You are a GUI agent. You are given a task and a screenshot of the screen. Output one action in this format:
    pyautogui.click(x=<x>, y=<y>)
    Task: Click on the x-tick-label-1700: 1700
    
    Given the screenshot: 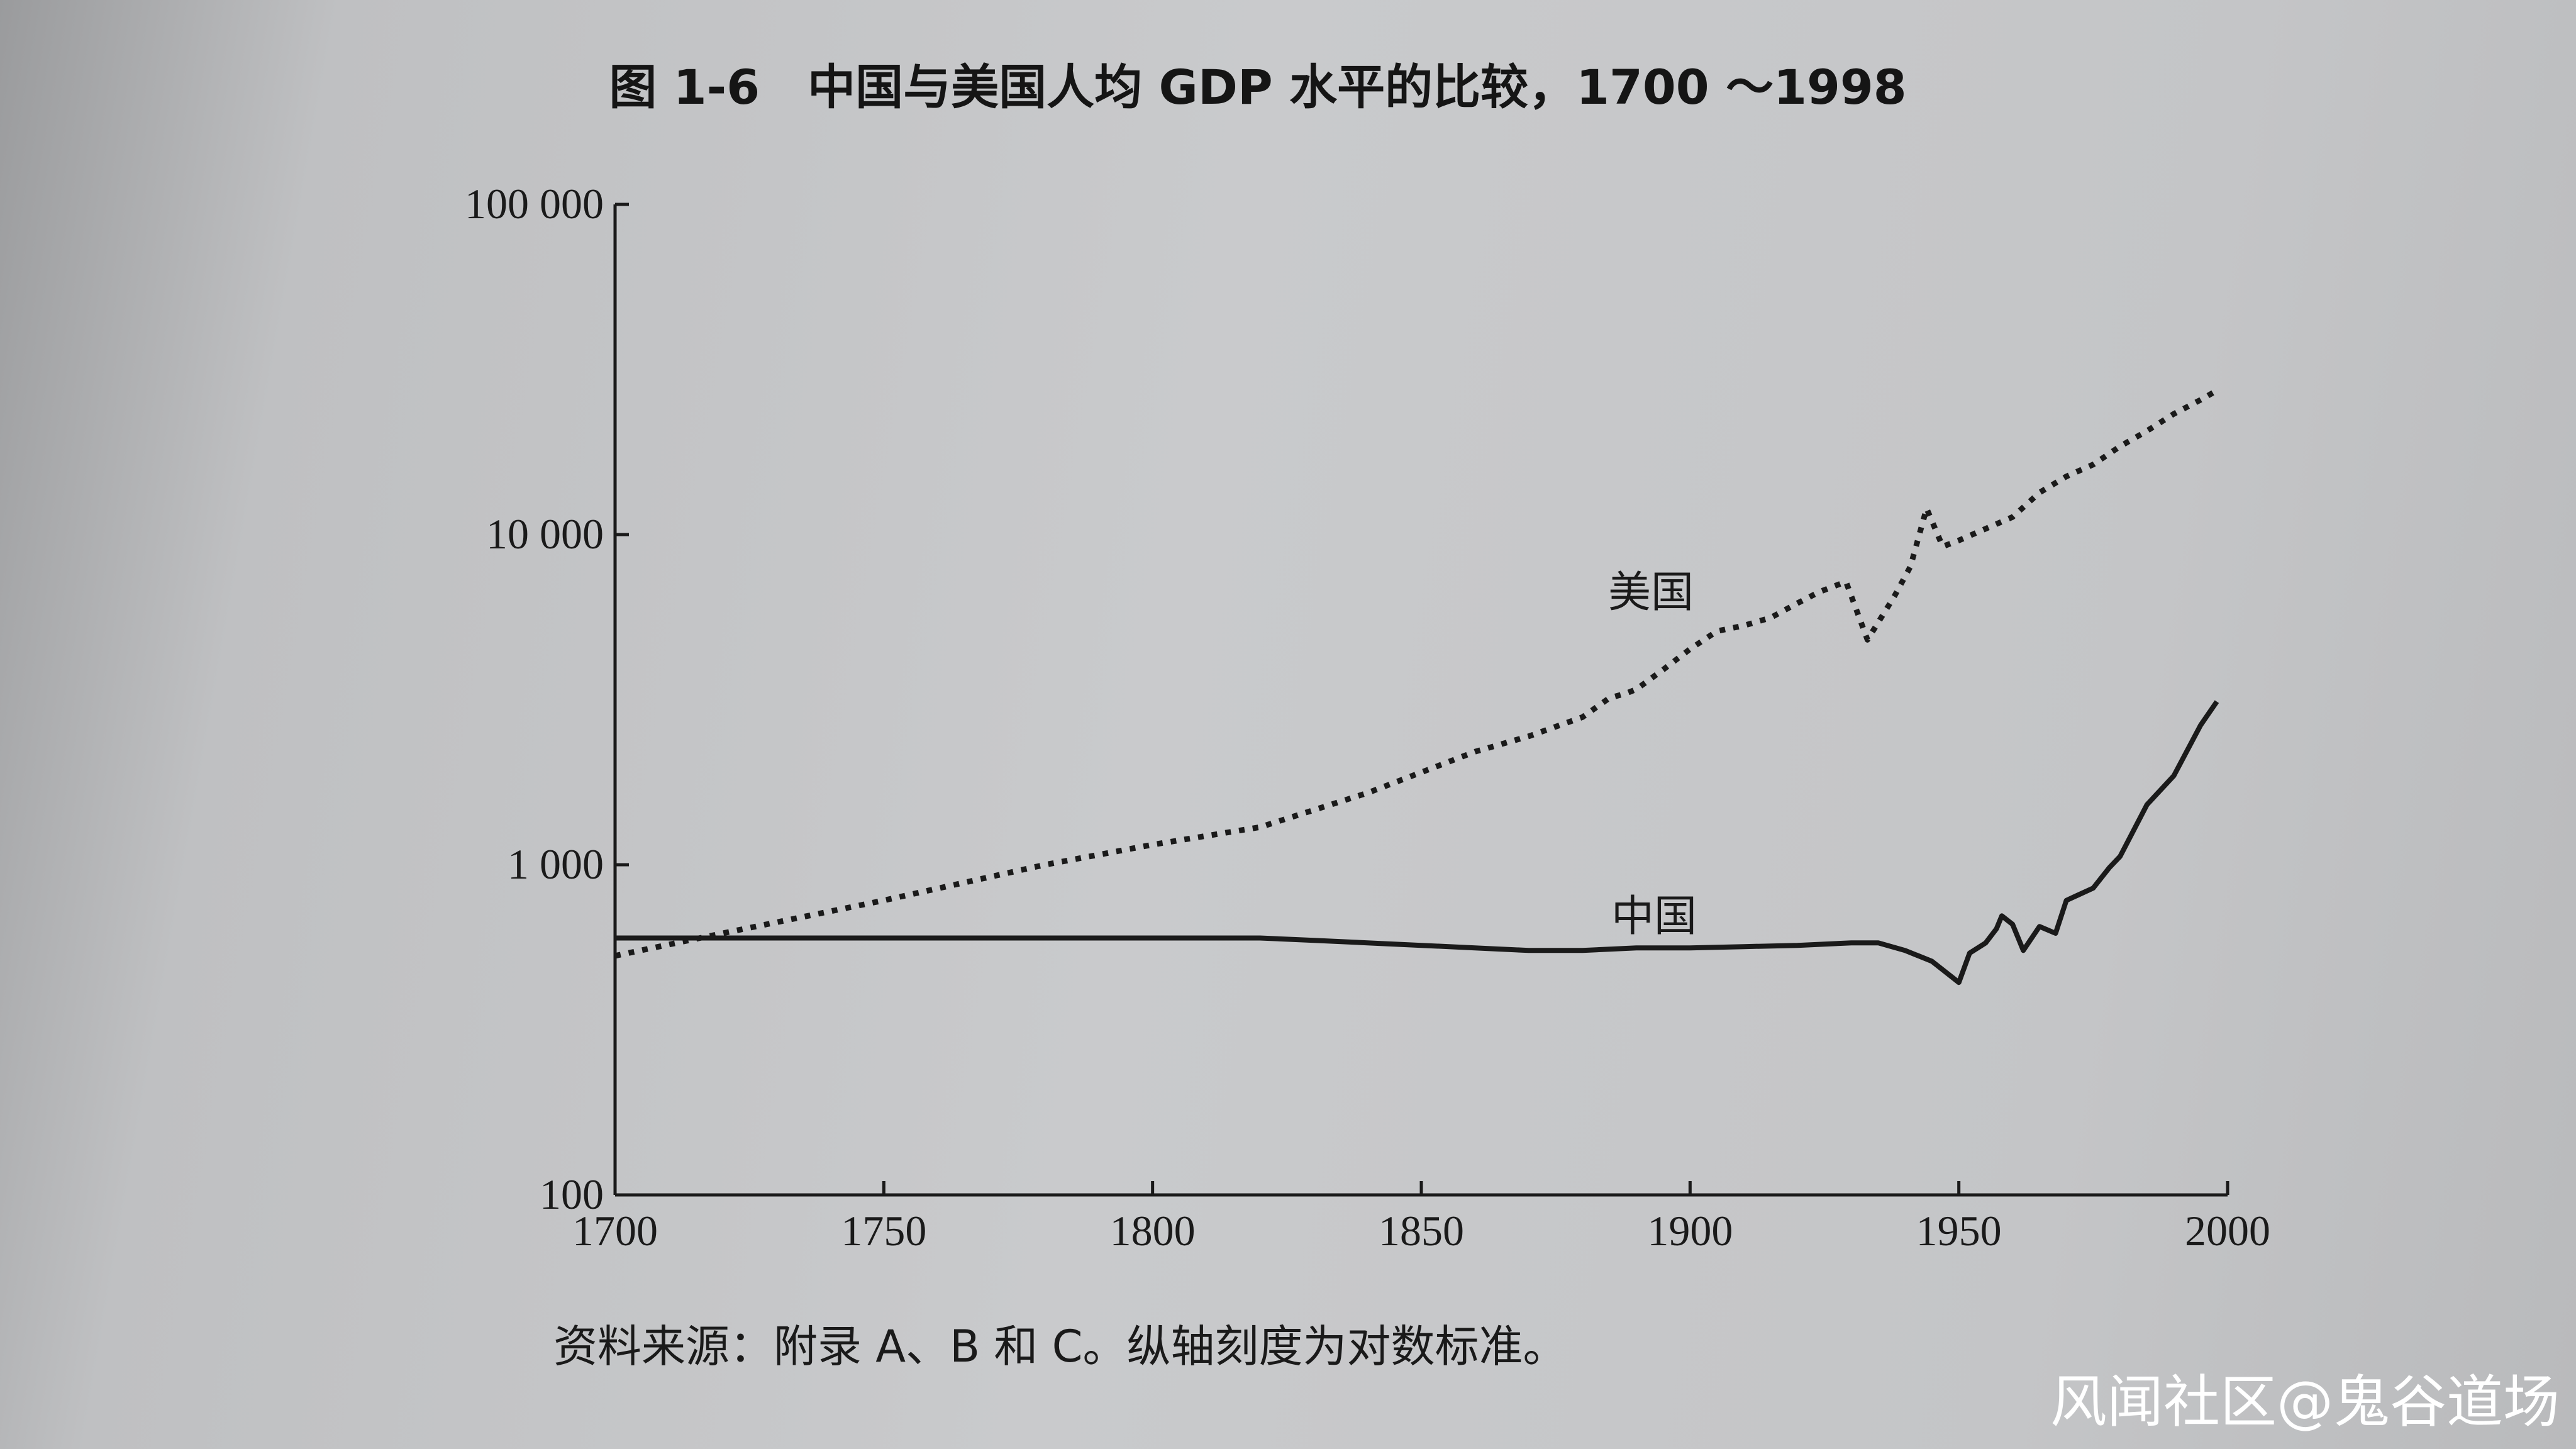 What is the action you would take?
    pyautogui.click(x=615, y=1231)
    